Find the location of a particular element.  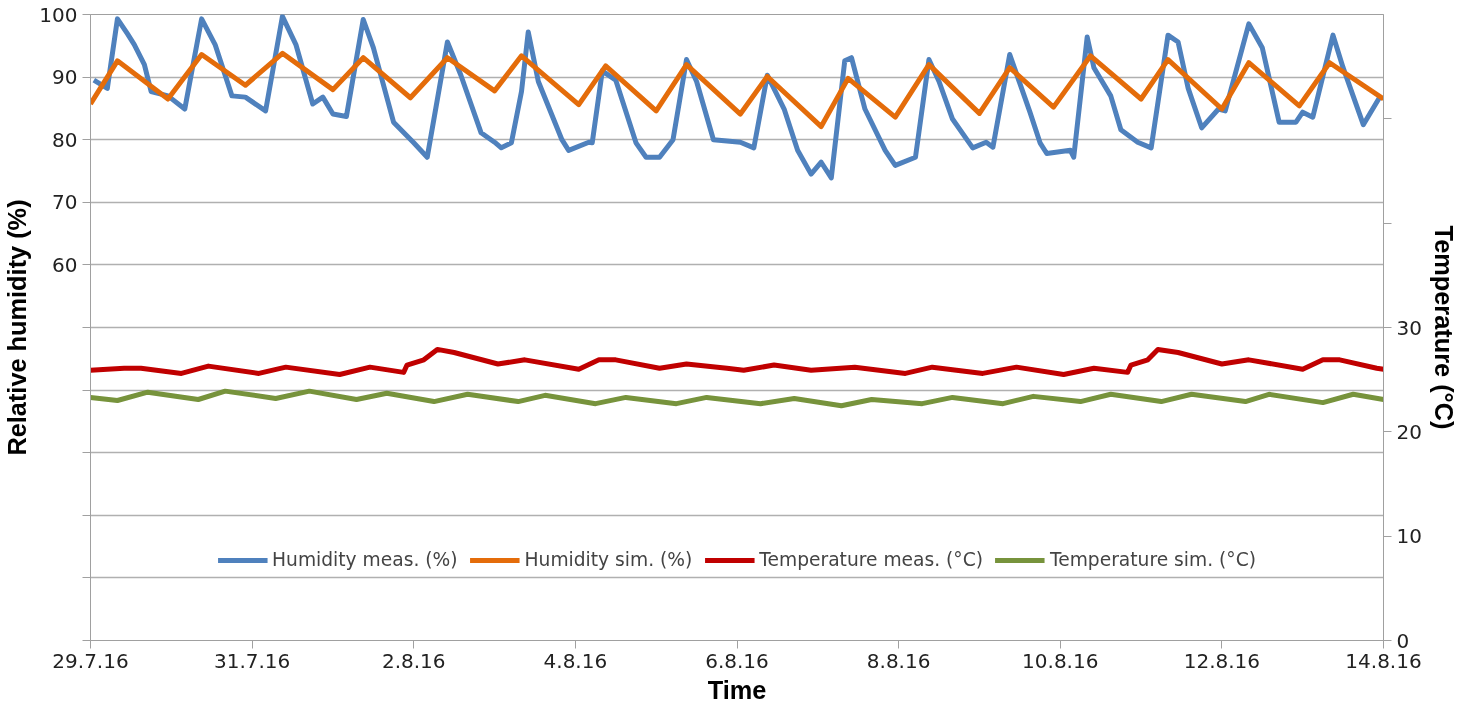

legend-label: Temperature sim. (°C) is located at coordinates (1152, 559).